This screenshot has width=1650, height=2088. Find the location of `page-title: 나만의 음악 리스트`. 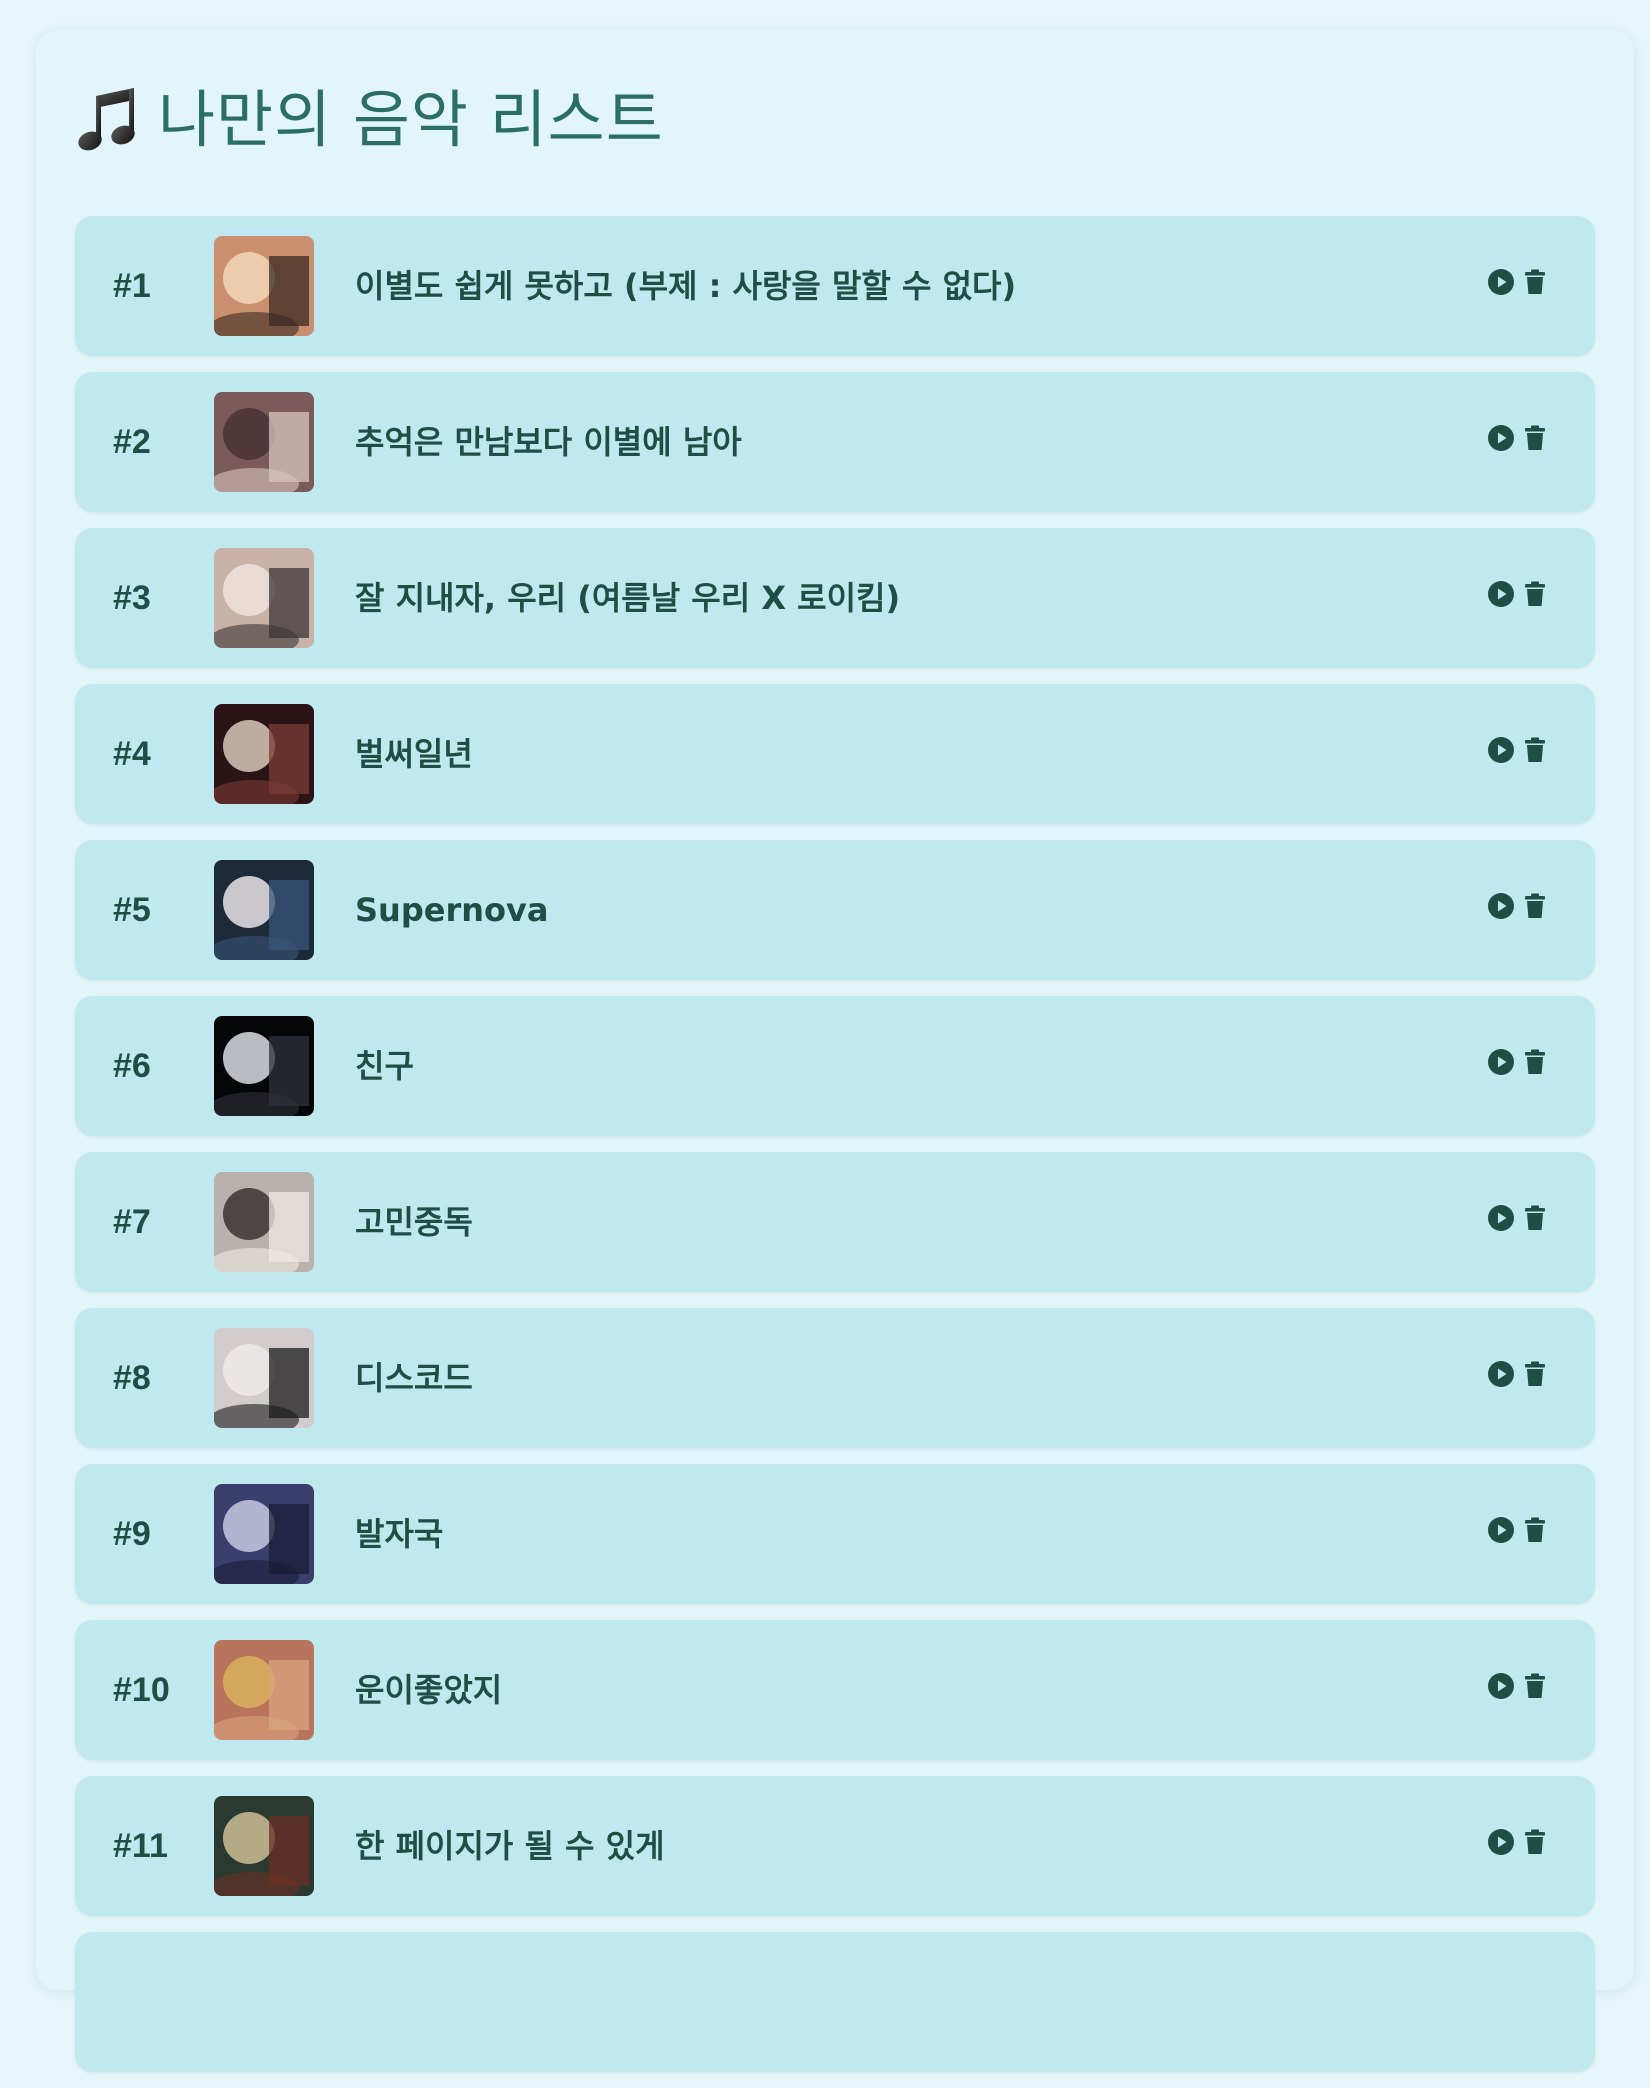

page-title: 나만의 음악 리스트 is located at coordinates (370, 120).